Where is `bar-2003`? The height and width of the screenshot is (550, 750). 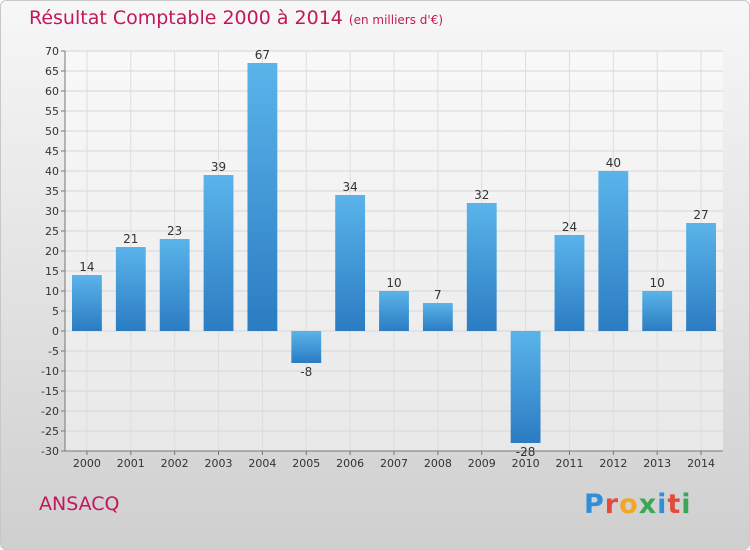 bar-2003 is located at coordinates (218, 253).